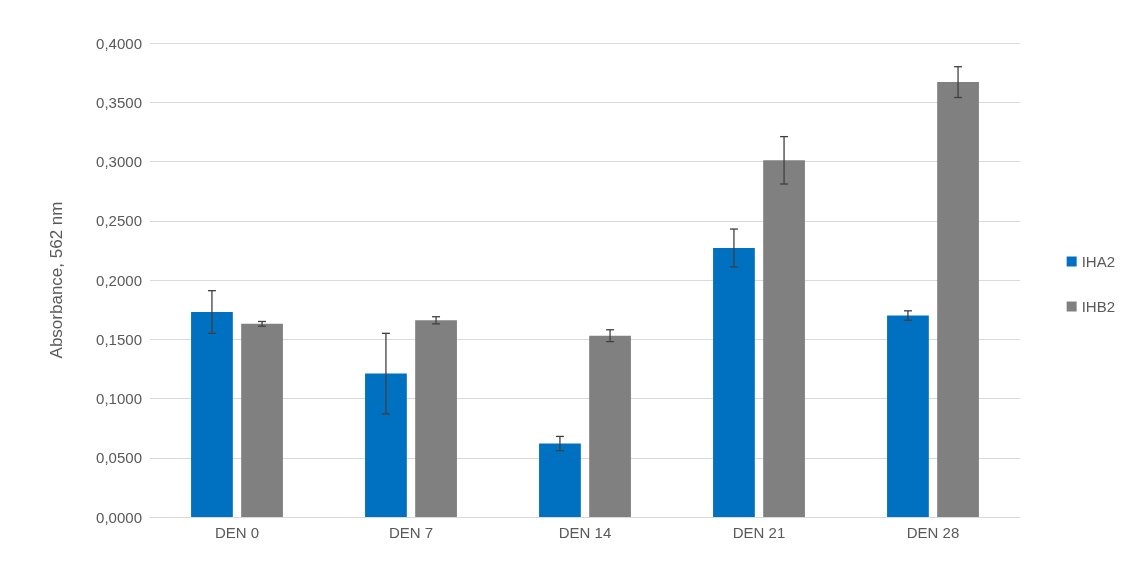 The image size is (1140, 568). What do you see at coordinates (119, 517) in the screenshot?
I see `y-tick-label: 0,0000` at bounding box center [119, 517].